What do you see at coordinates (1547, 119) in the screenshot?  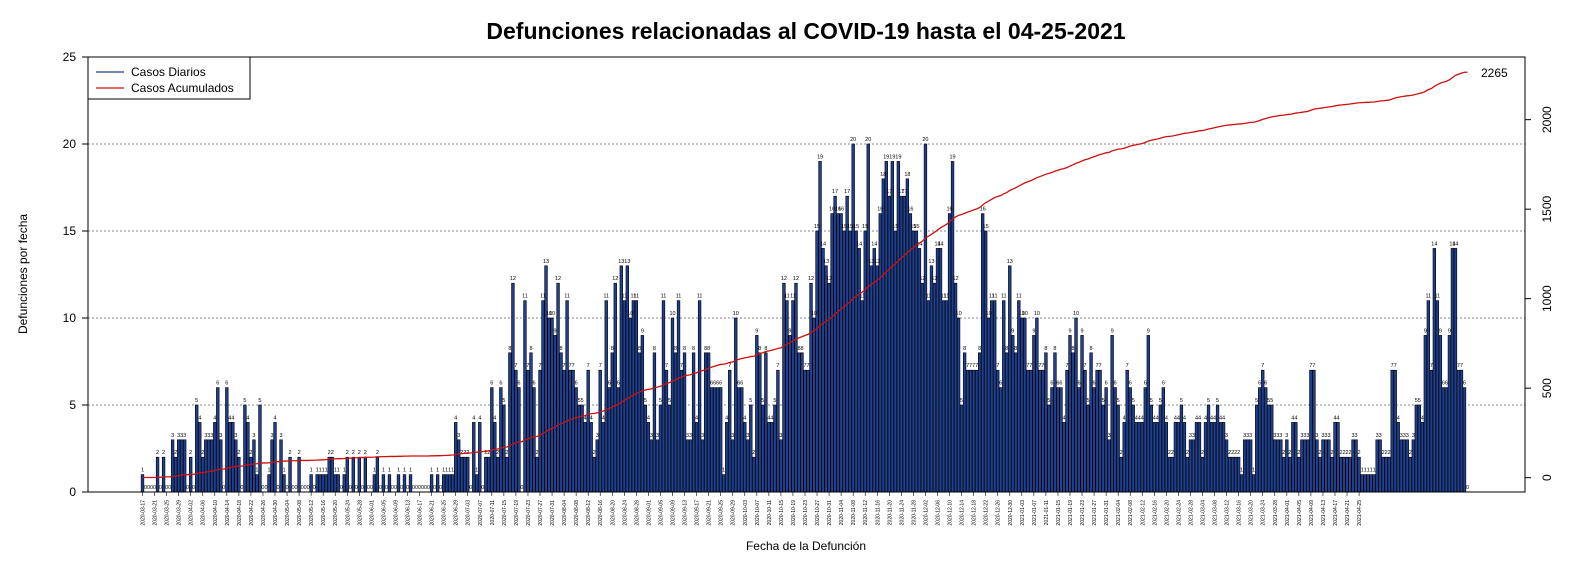 I see `y2-tick-label: 2000` at bounding box center [1547, 119].